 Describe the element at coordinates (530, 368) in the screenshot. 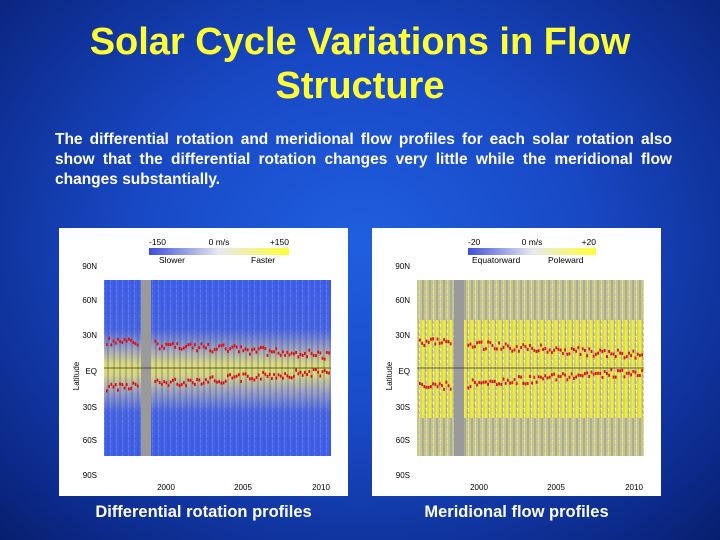

I see `plot-area` at that location.